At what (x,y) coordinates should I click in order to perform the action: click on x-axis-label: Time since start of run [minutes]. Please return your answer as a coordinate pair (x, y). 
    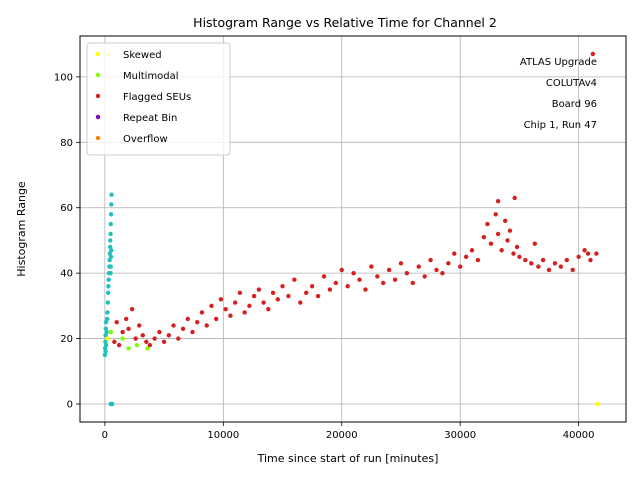
    Looking at the image, I should click on (348, 458).